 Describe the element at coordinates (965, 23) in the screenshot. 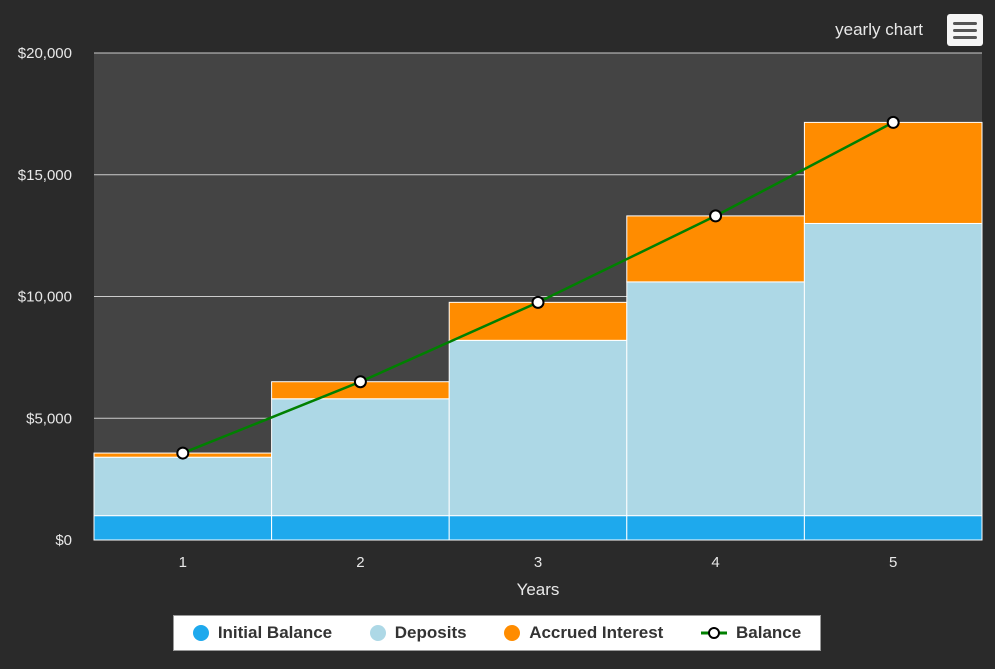

I see `hamburger-icon` at that location.